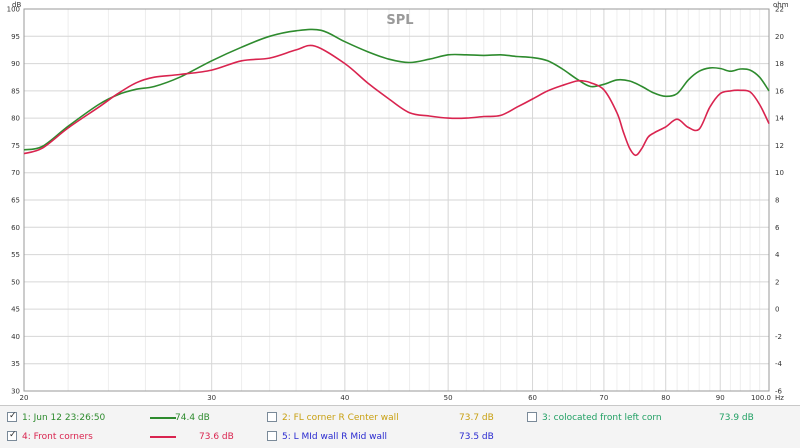  Describe the element at coordinates (448, 398) in the screenshot. I see `x-tick-label: 50` at that location.